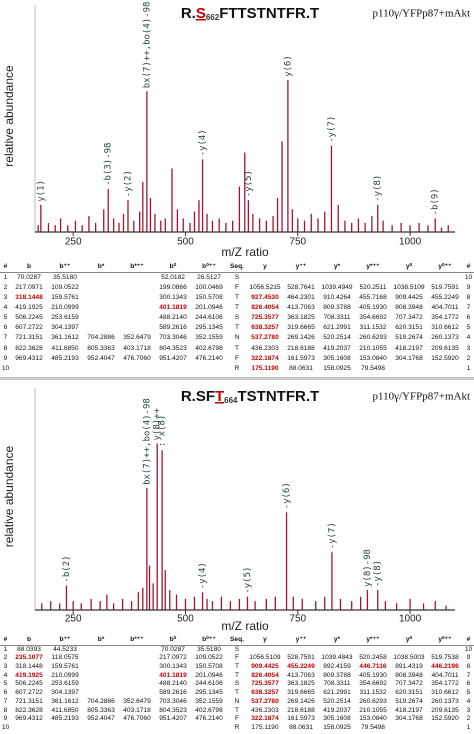  What do you see at coordinates (265, 298) in the screenshot?
I see `table-cell: 927.4530` at bounding box center [265, 298].